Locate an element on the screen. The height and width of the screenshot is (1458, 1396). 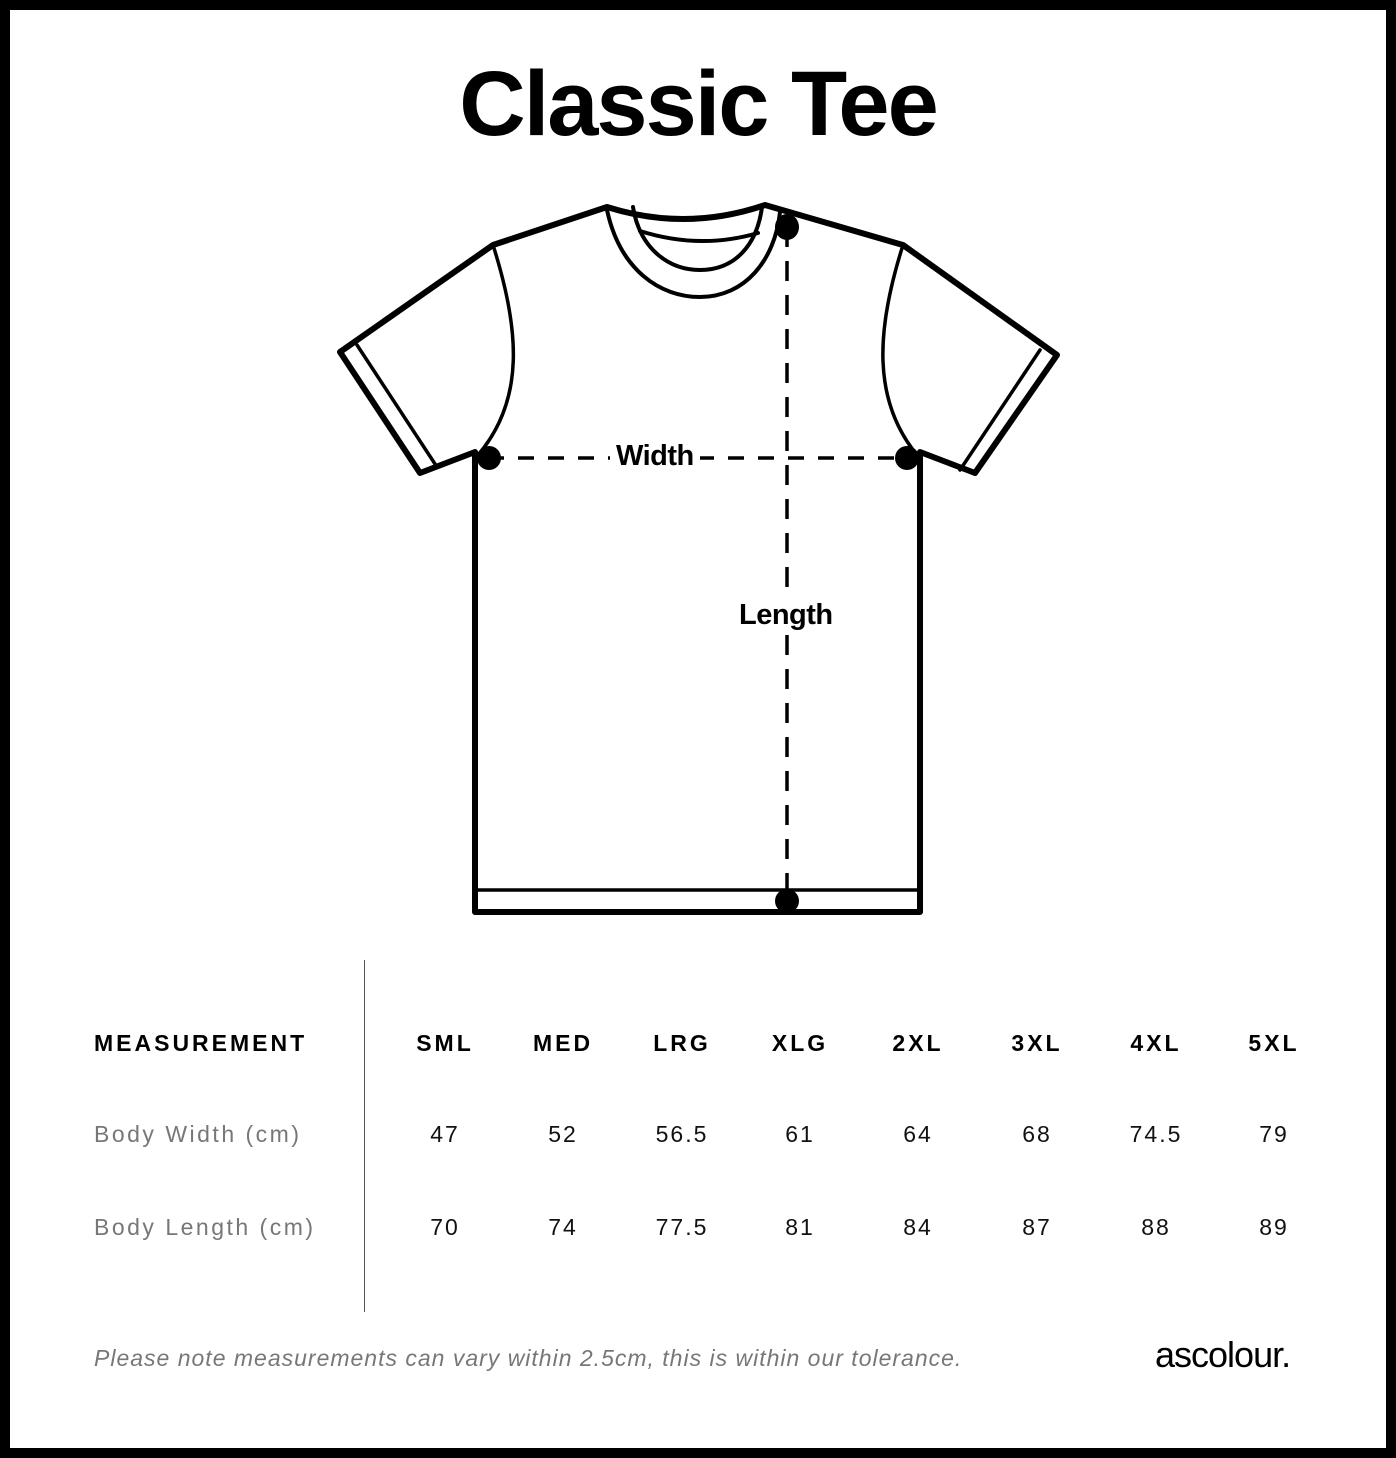
page-title: Classic Tee is located at coordinates (699, 104).